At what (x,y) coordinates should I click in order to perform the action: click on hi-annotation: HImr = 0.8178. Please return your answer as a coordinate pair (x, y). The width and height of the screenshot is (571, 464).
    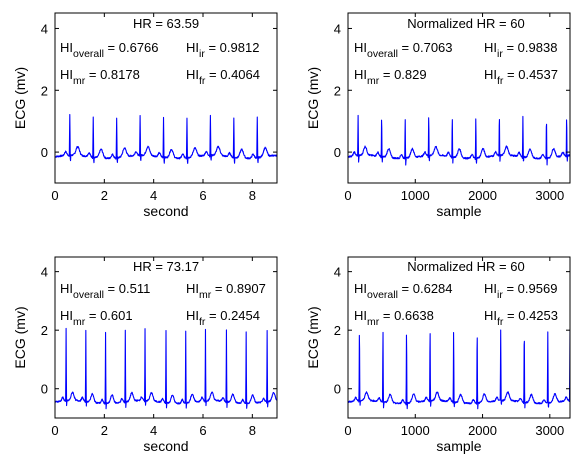
    Looking at the image, I should click on (100, 77).